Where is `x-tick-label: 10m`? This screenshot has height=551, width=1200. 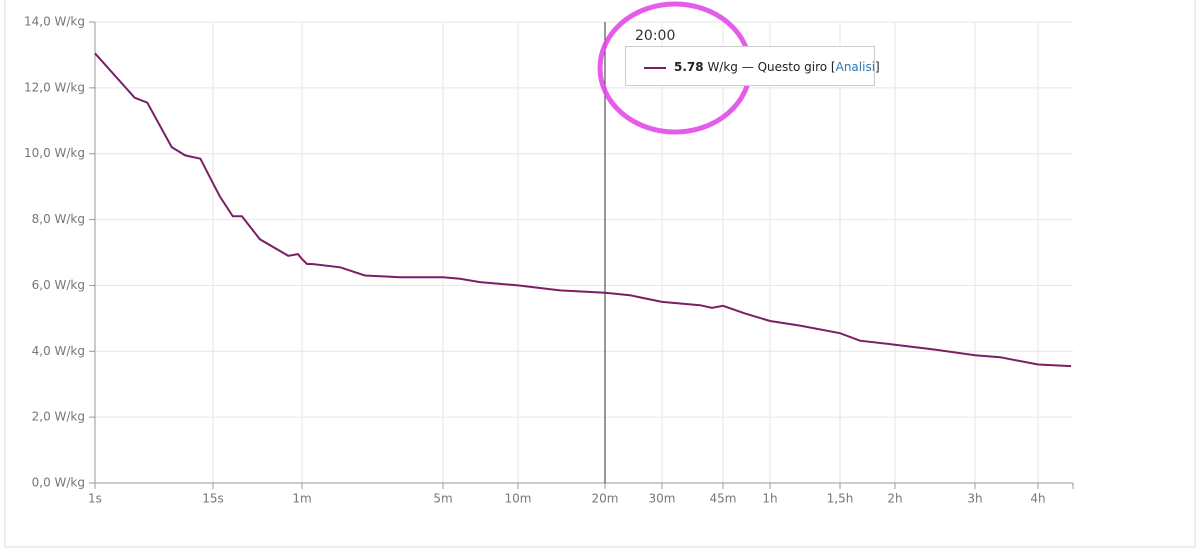 x-tick-label: 10m is located at coordinates (518, 499).